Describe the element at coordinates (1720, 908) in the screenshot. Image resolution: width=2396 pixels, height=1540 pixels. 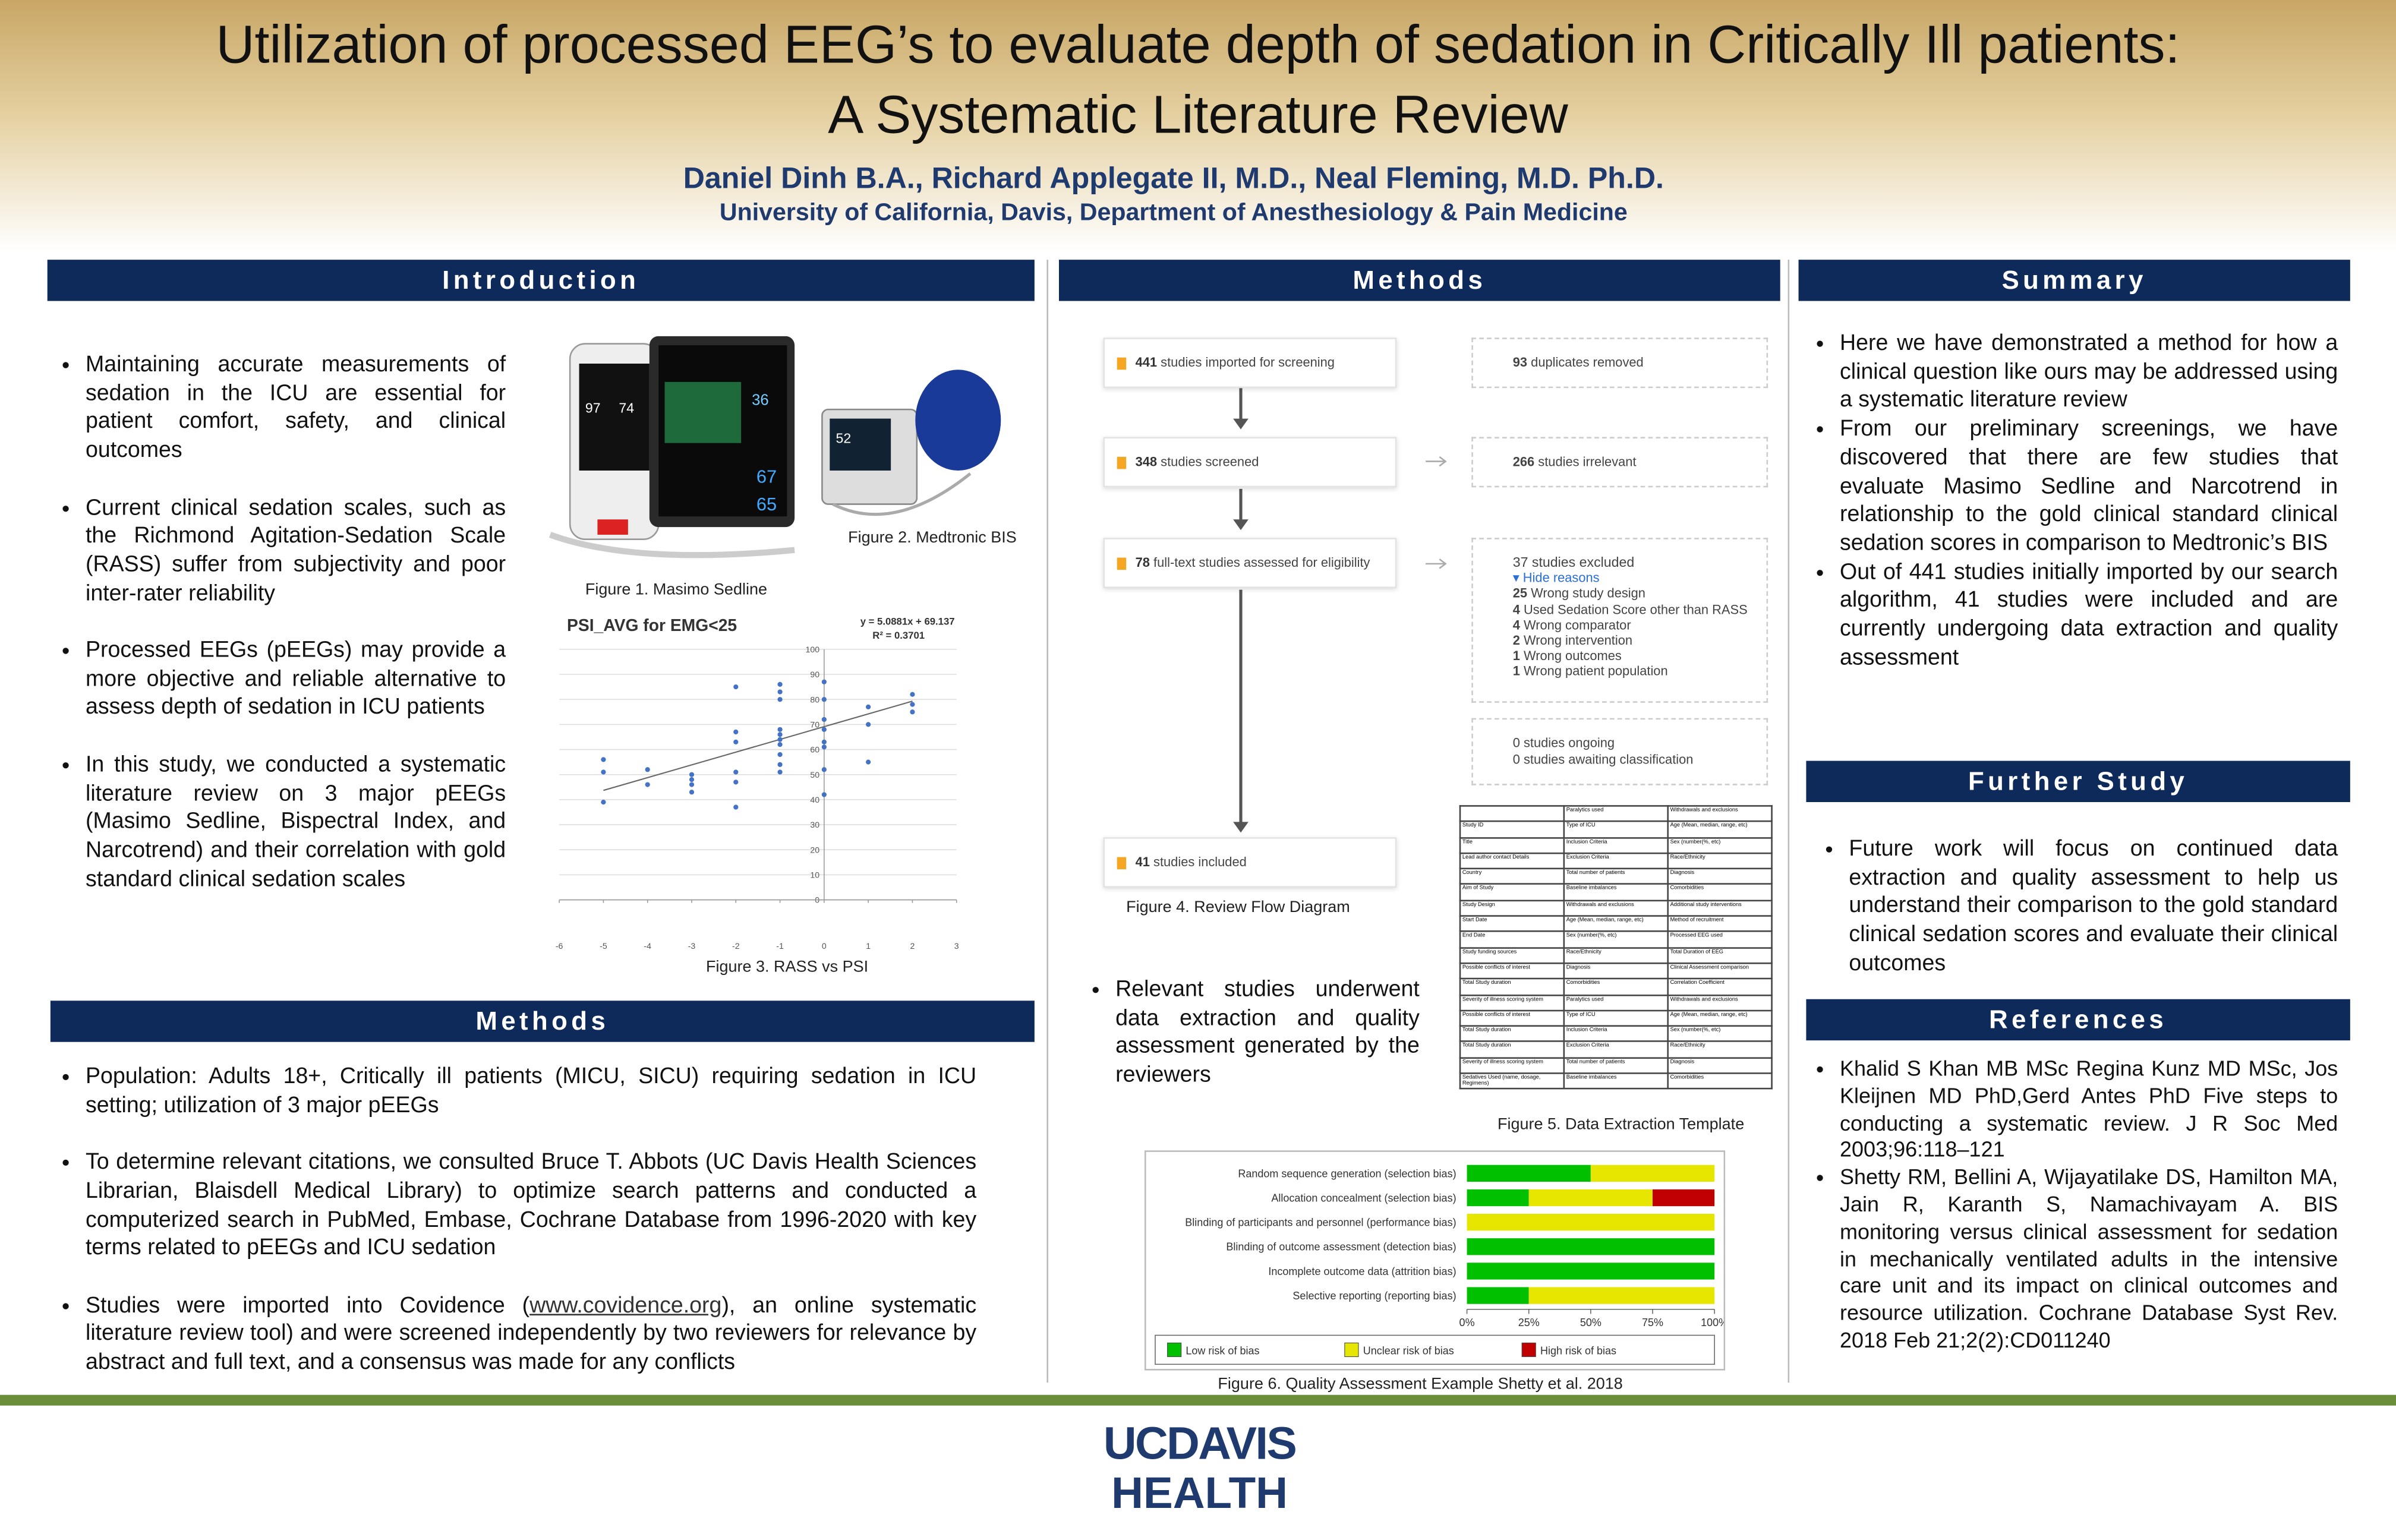
I see `table-cell: Additional study interventions` at that location.